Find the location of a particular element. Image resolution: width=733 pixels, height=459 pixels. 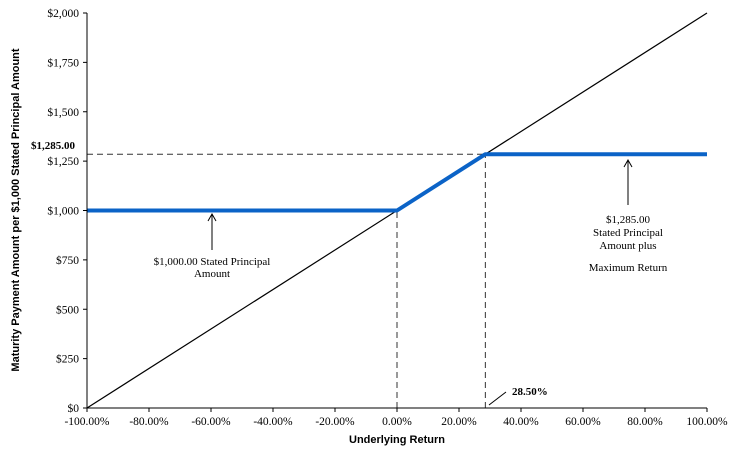

y-tick-label: $2,000 is located at coordinates (63, 13).